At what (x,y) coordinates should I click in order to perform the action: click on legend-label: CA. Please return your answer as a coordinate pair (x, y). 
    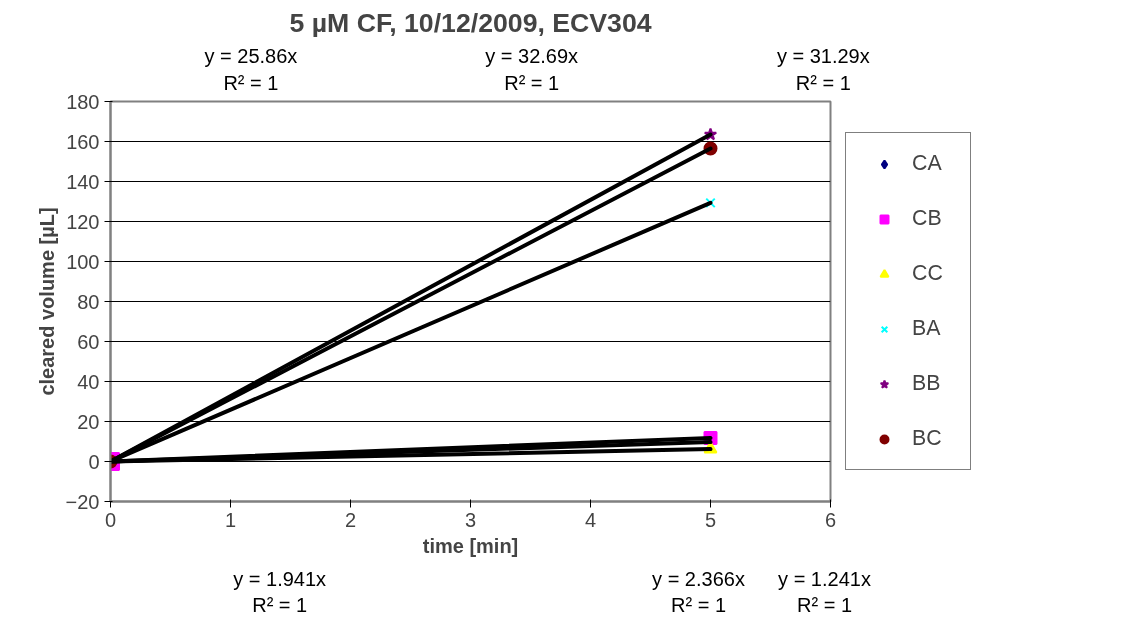
    Looking at the image, I should click on (927, 163).